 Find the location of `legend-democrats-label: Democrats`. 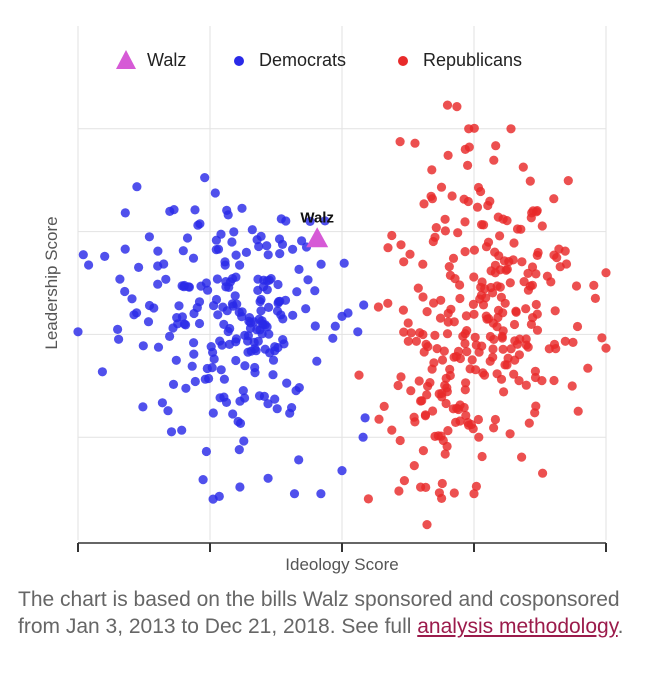

legend-democrats-label: Democrats is located at coordinates (302, 60).